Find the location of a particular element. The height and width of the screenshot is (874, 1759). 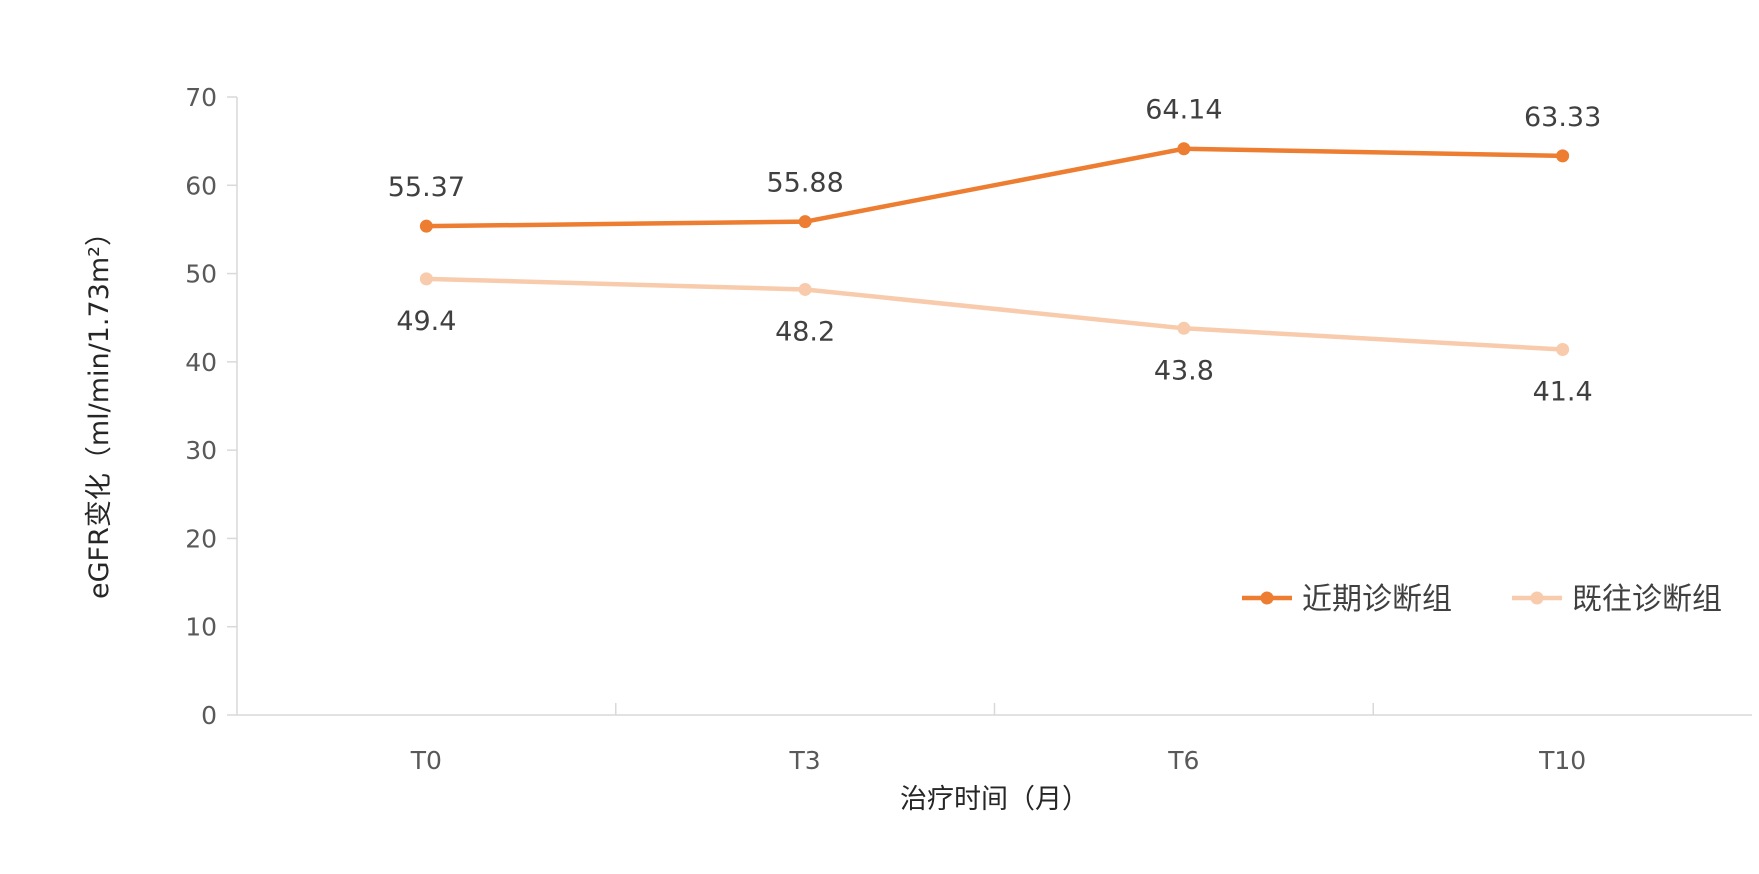

x-tick-label: T6 is located at coordinates (1183, 760).